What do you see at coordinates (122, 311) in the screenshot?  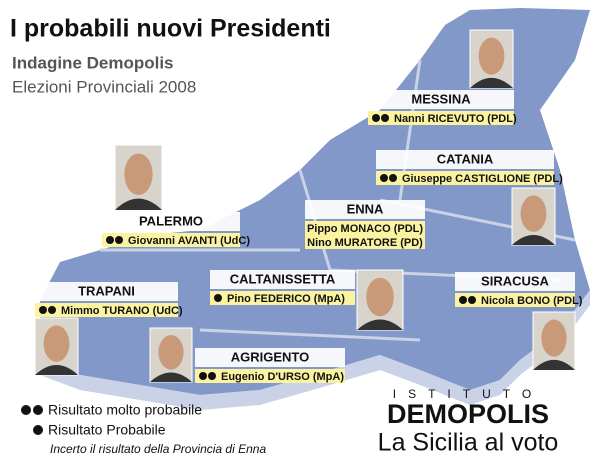 I see `candidate: Mimmo TURANO (UdC)` at bounding box center [122, 311].